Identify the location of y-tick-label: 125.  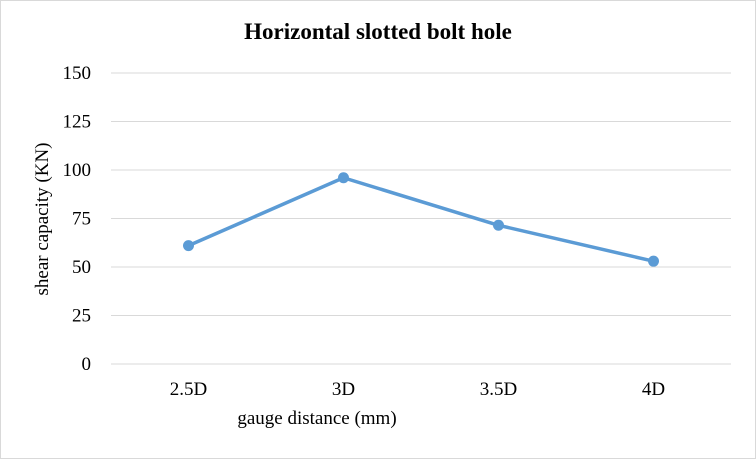
(77, 122).